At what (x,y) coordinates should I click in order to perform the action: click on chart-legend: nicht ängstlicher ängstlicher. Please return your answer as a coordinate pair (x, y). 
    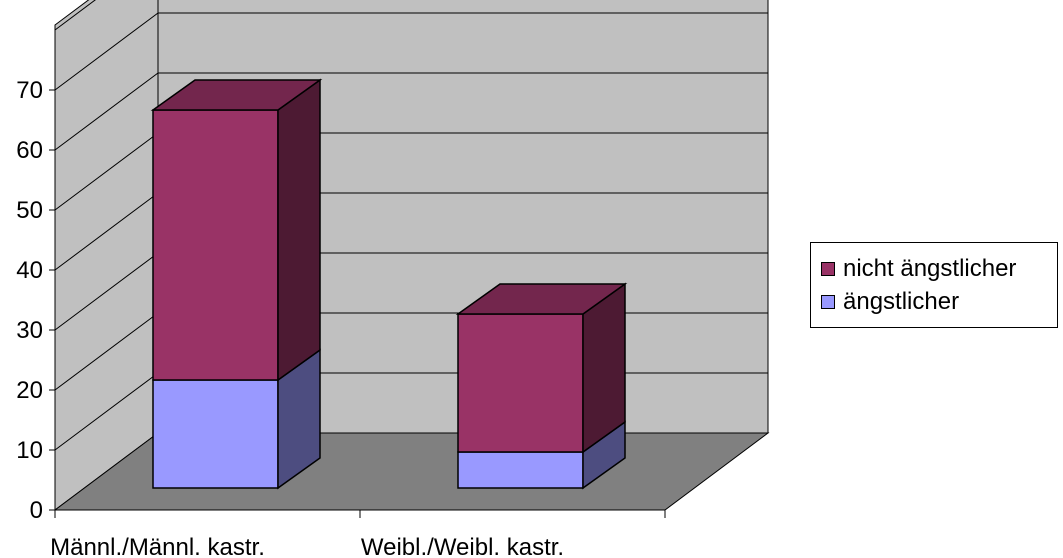
    Looking at the image, I should click on (934, 285).